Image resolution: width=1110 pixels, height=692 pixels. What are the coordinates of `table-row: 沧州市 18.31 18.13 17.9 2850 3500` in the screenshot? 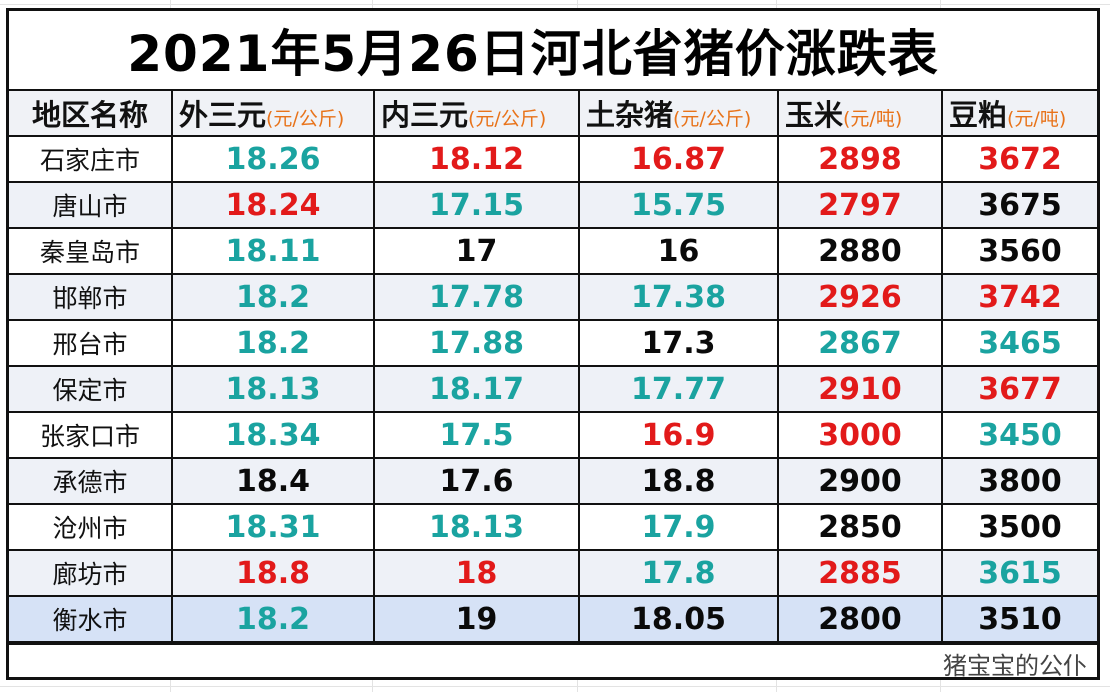 It's located at (553, 527).